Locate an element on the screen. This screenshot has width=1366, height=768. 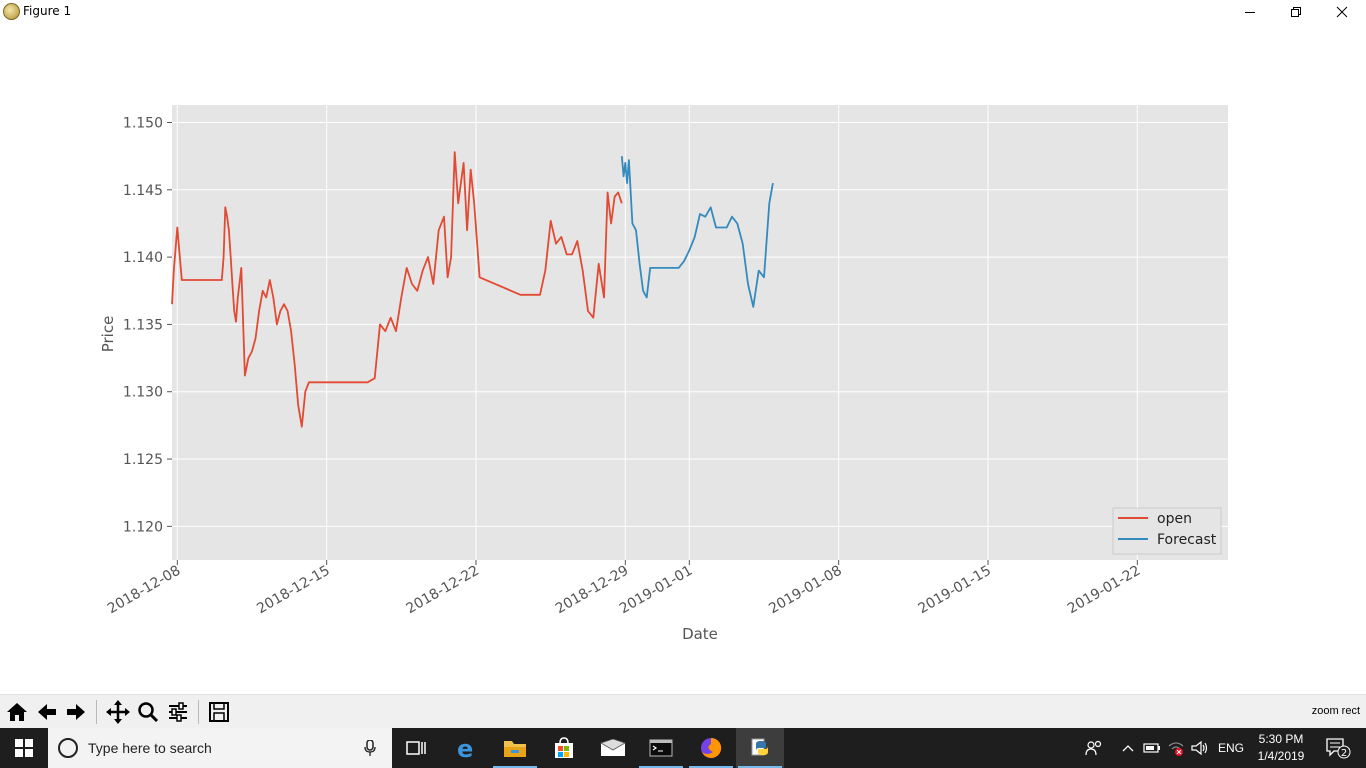
y-tick-label: 1.130 is located at coordinates (143, 393).